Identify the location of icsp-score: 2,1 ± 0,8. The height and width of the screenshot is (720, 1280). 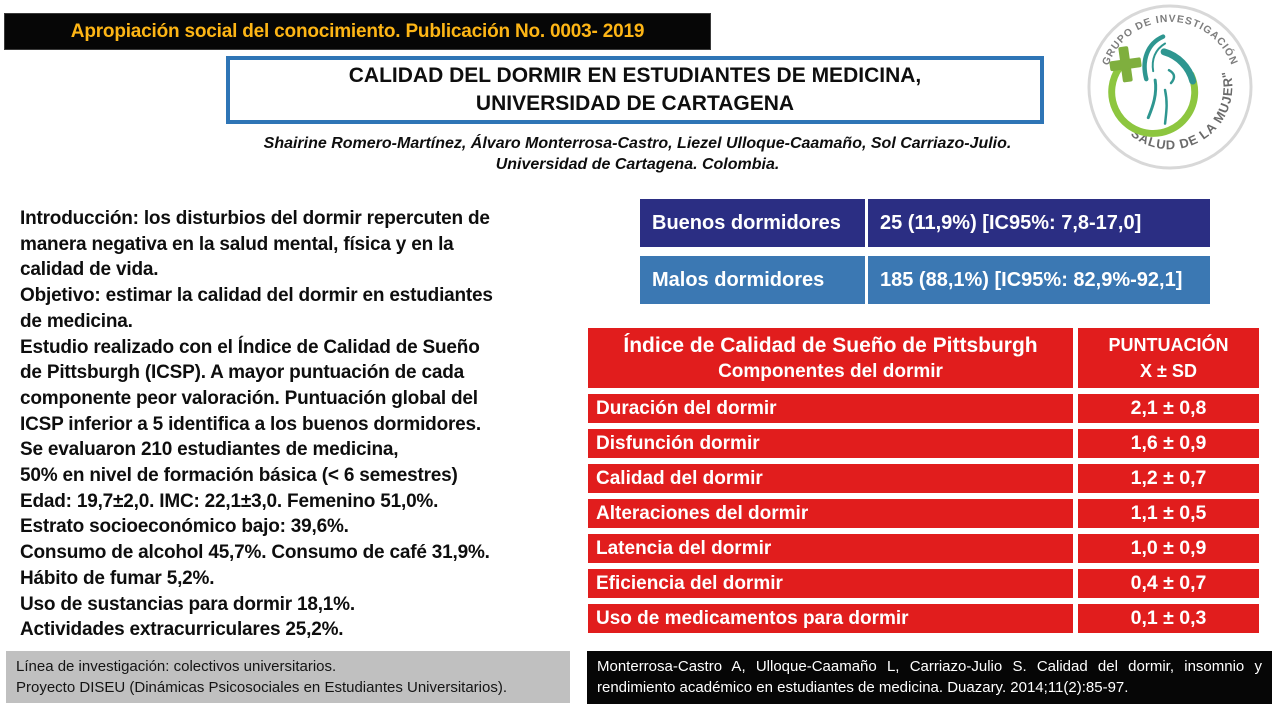
(1168, 408).